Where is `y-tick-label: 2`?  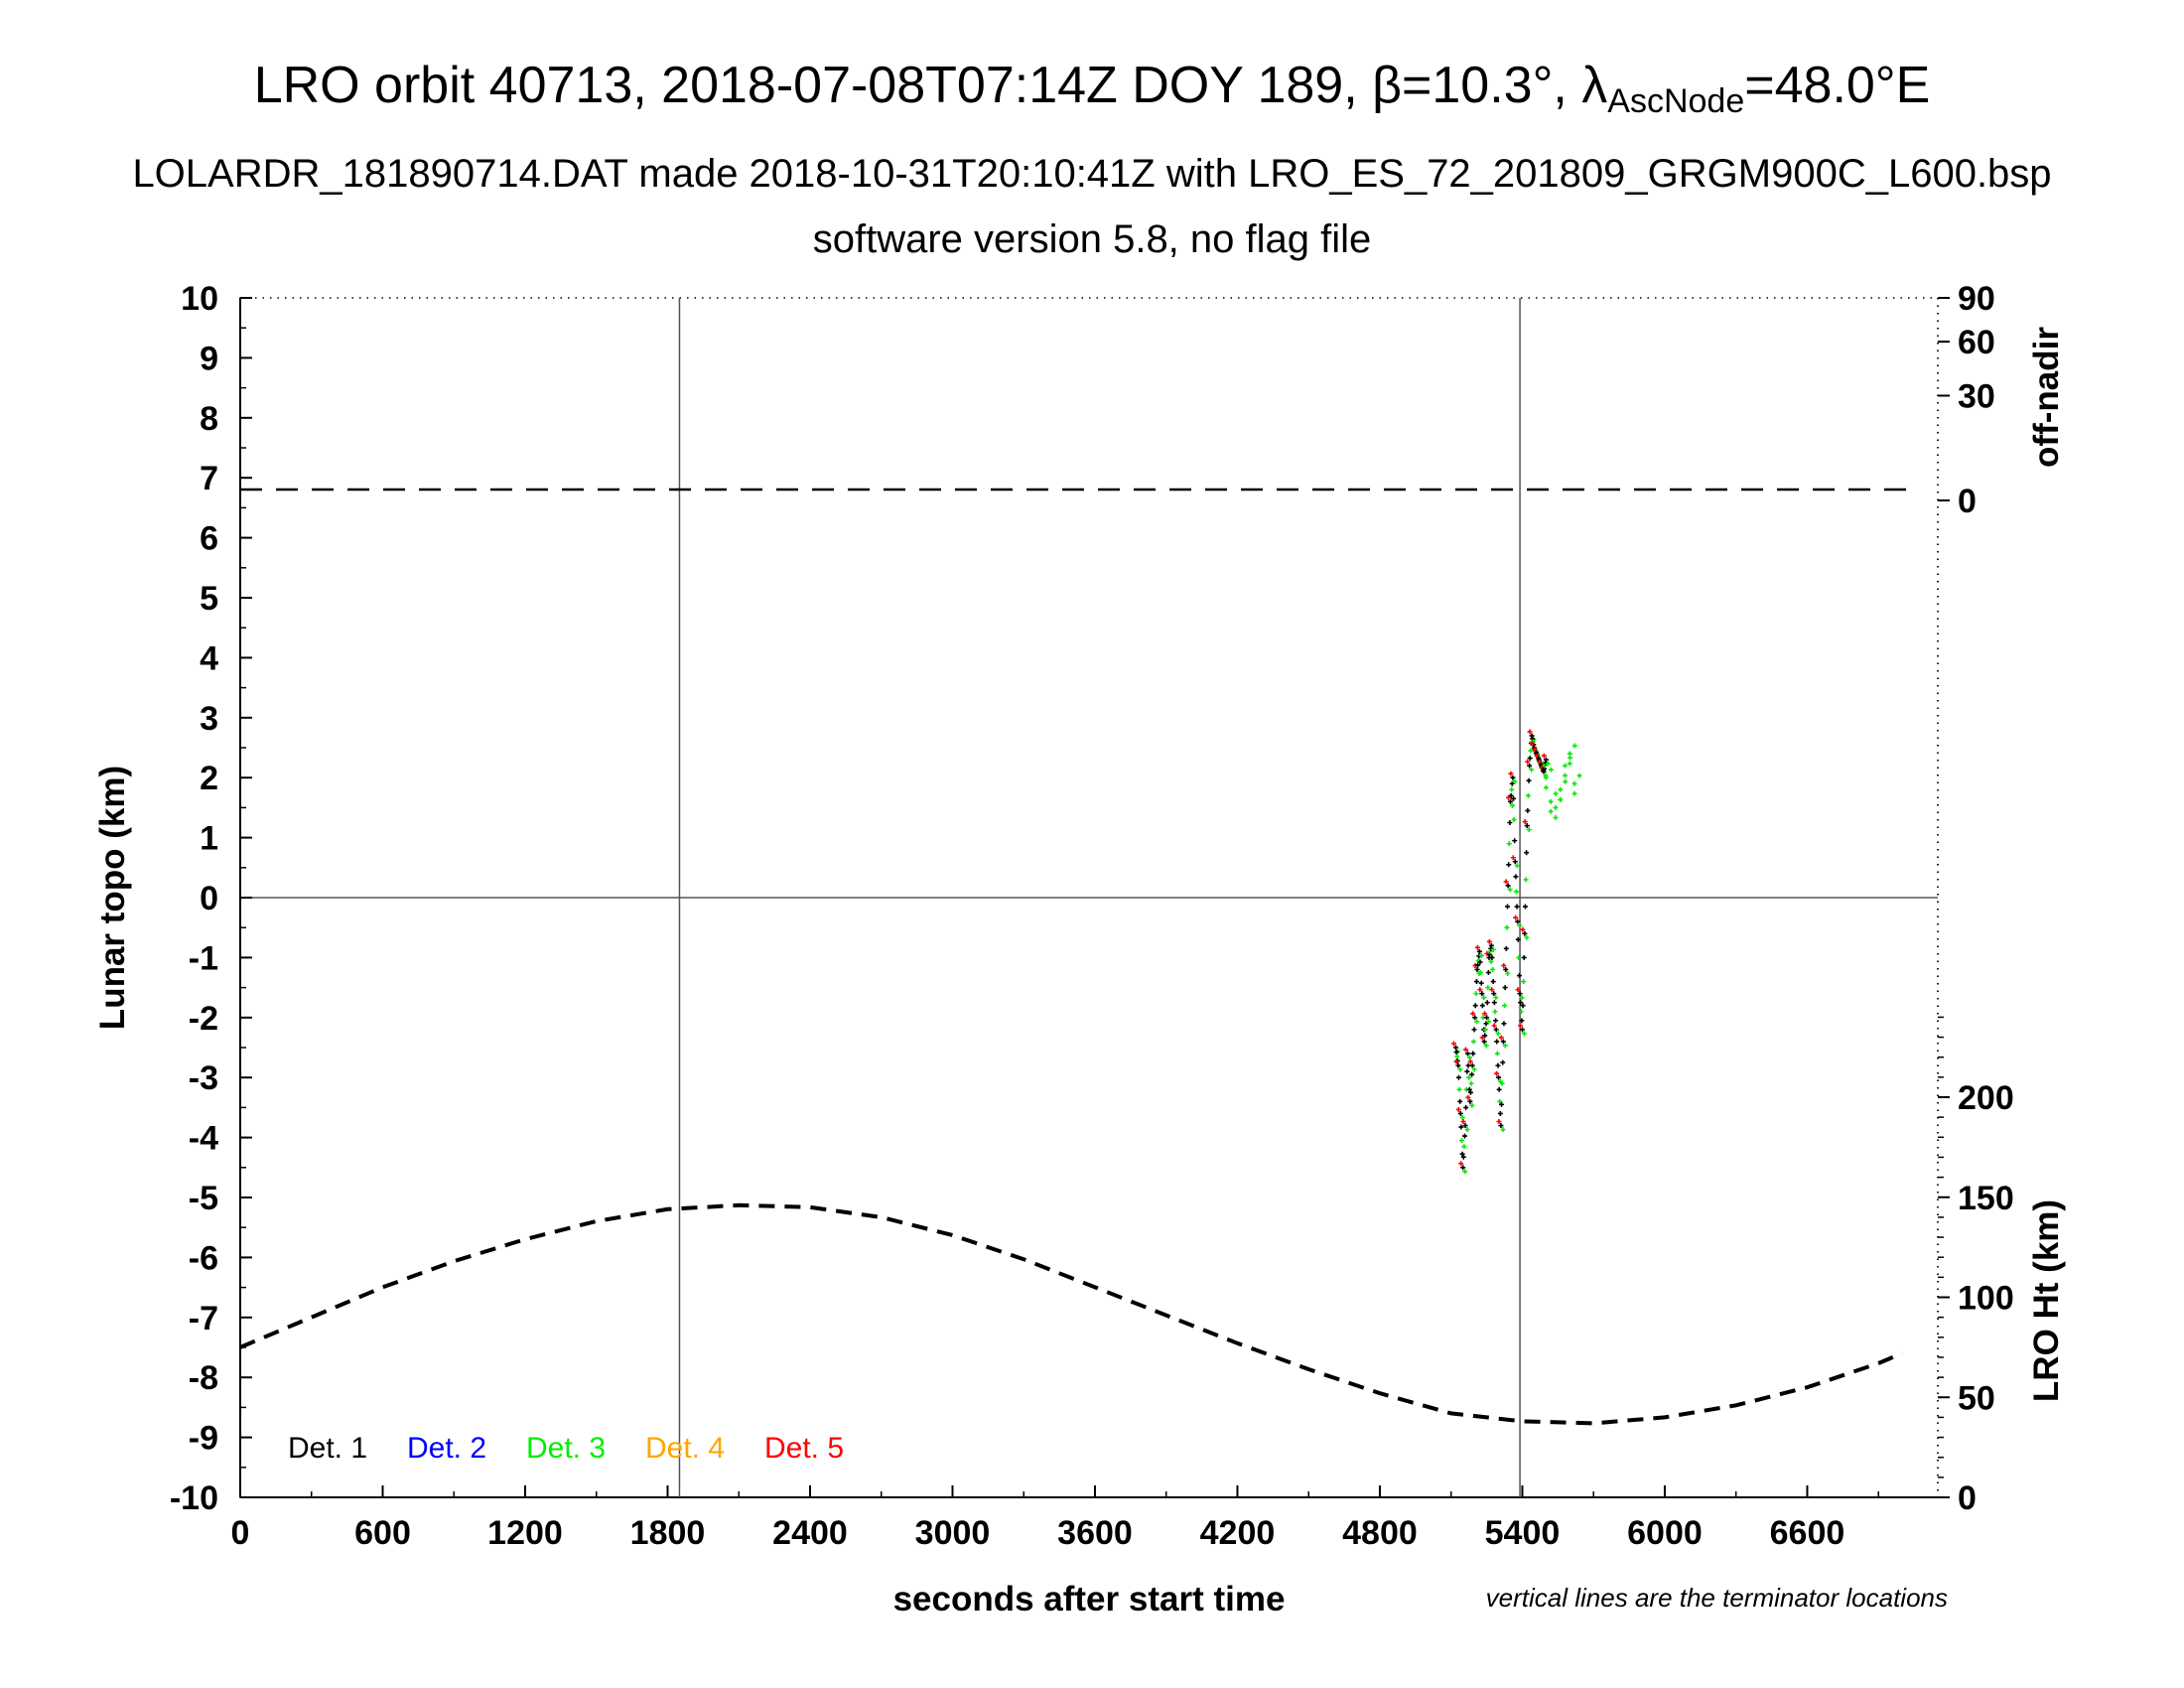
y-tick-label: 2 is located at coordinates (209, 778).